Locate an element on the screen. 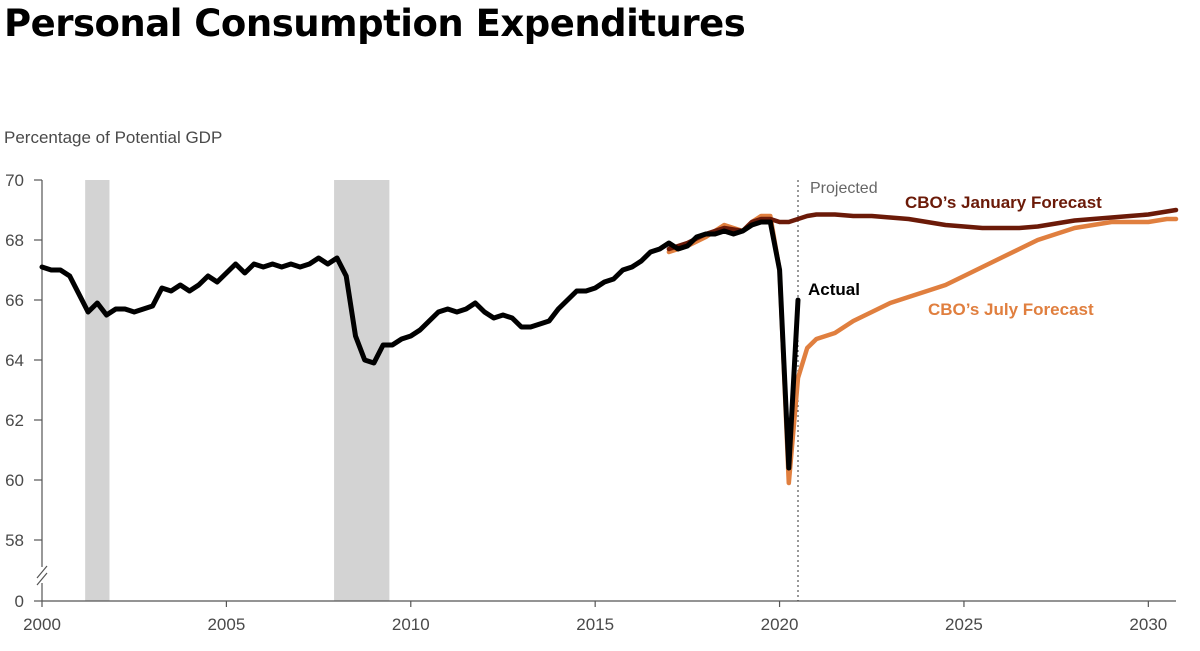 The width and height of the screenshot is (1200, 651). y-tick-label-58: 58 is located at coordinates (14, 540).